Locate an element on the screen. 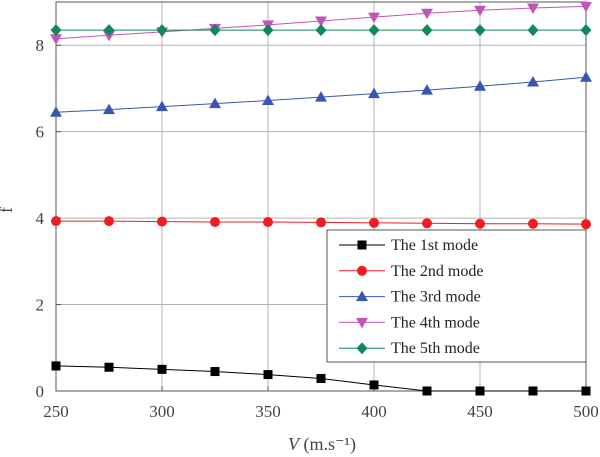  x-axis-label-unit: (m.s⁻¹) is located at coordinates (327, 444).